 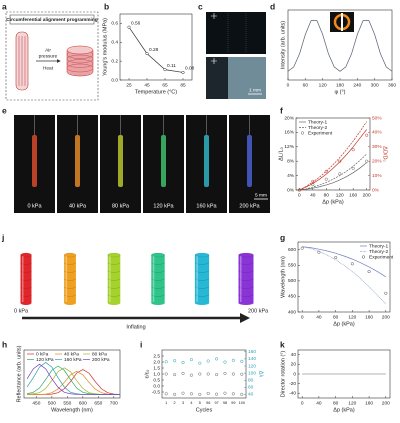 I want to click on legend-label: 160 kPa, so click(x=73, y=360).